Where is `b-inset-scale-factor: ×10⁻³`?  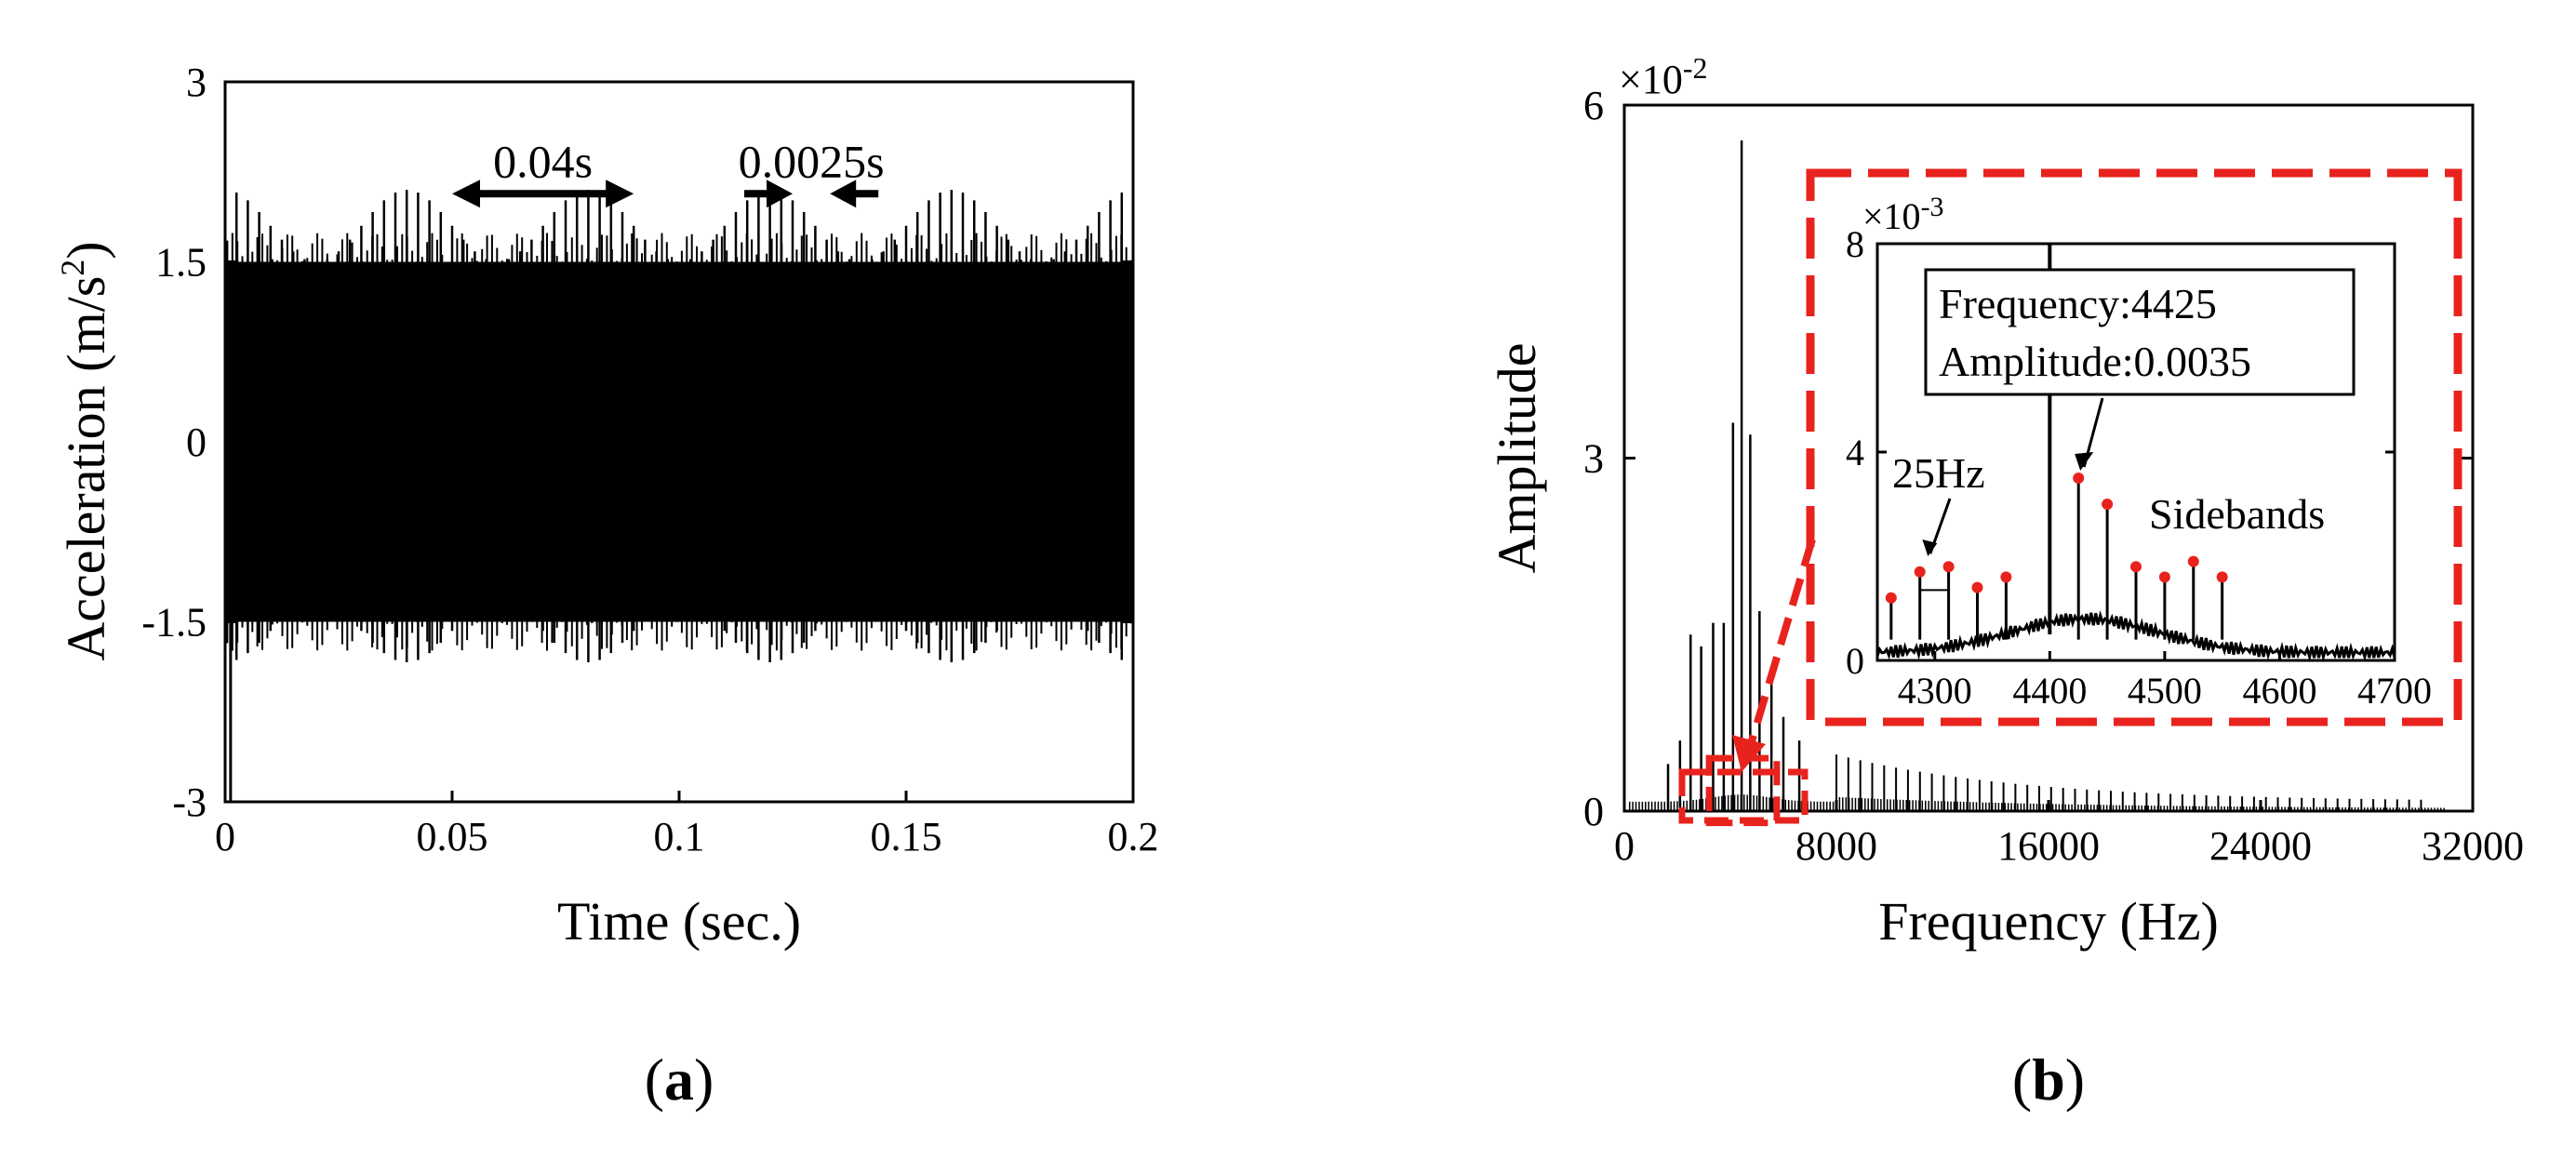 b-inset-scale-factor: ×10⁻³ is located at coordinates (1903, 215).